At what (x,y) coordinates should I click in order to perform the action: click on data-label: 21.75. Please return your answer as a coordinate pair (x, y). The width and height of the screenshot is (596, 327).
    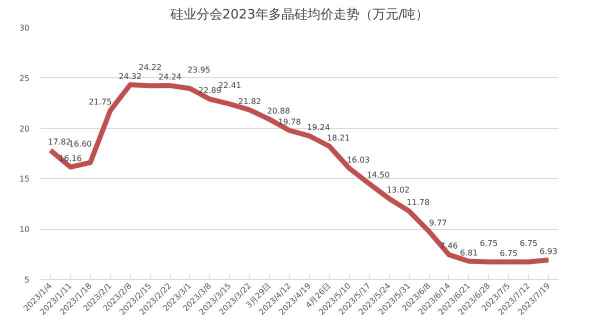
    Looking at the image, I should click on (100, 102).